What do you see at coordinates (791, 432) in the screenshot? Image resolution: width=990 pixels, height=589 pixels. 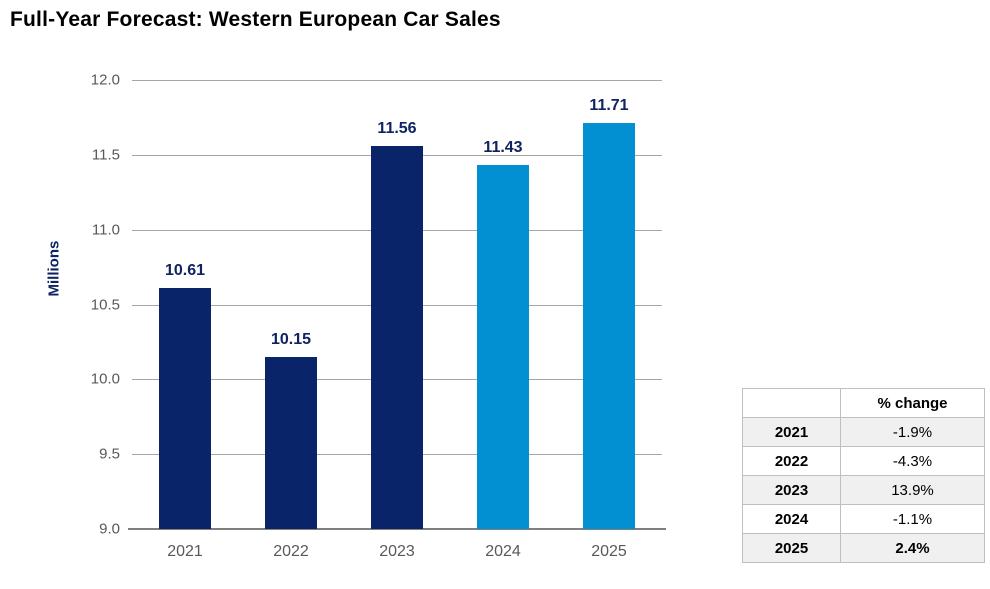 I see `table-year-cell: 2021` at bounding box center [791, 432].